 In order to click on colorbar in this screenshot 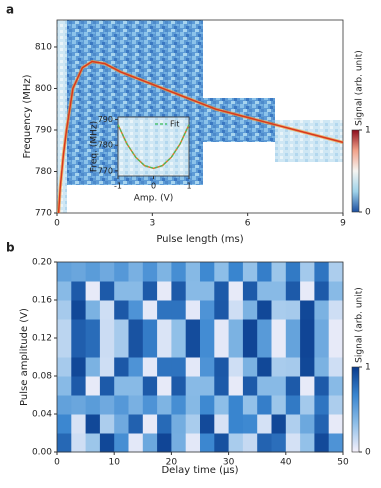, I will do `click(355, 171)`.